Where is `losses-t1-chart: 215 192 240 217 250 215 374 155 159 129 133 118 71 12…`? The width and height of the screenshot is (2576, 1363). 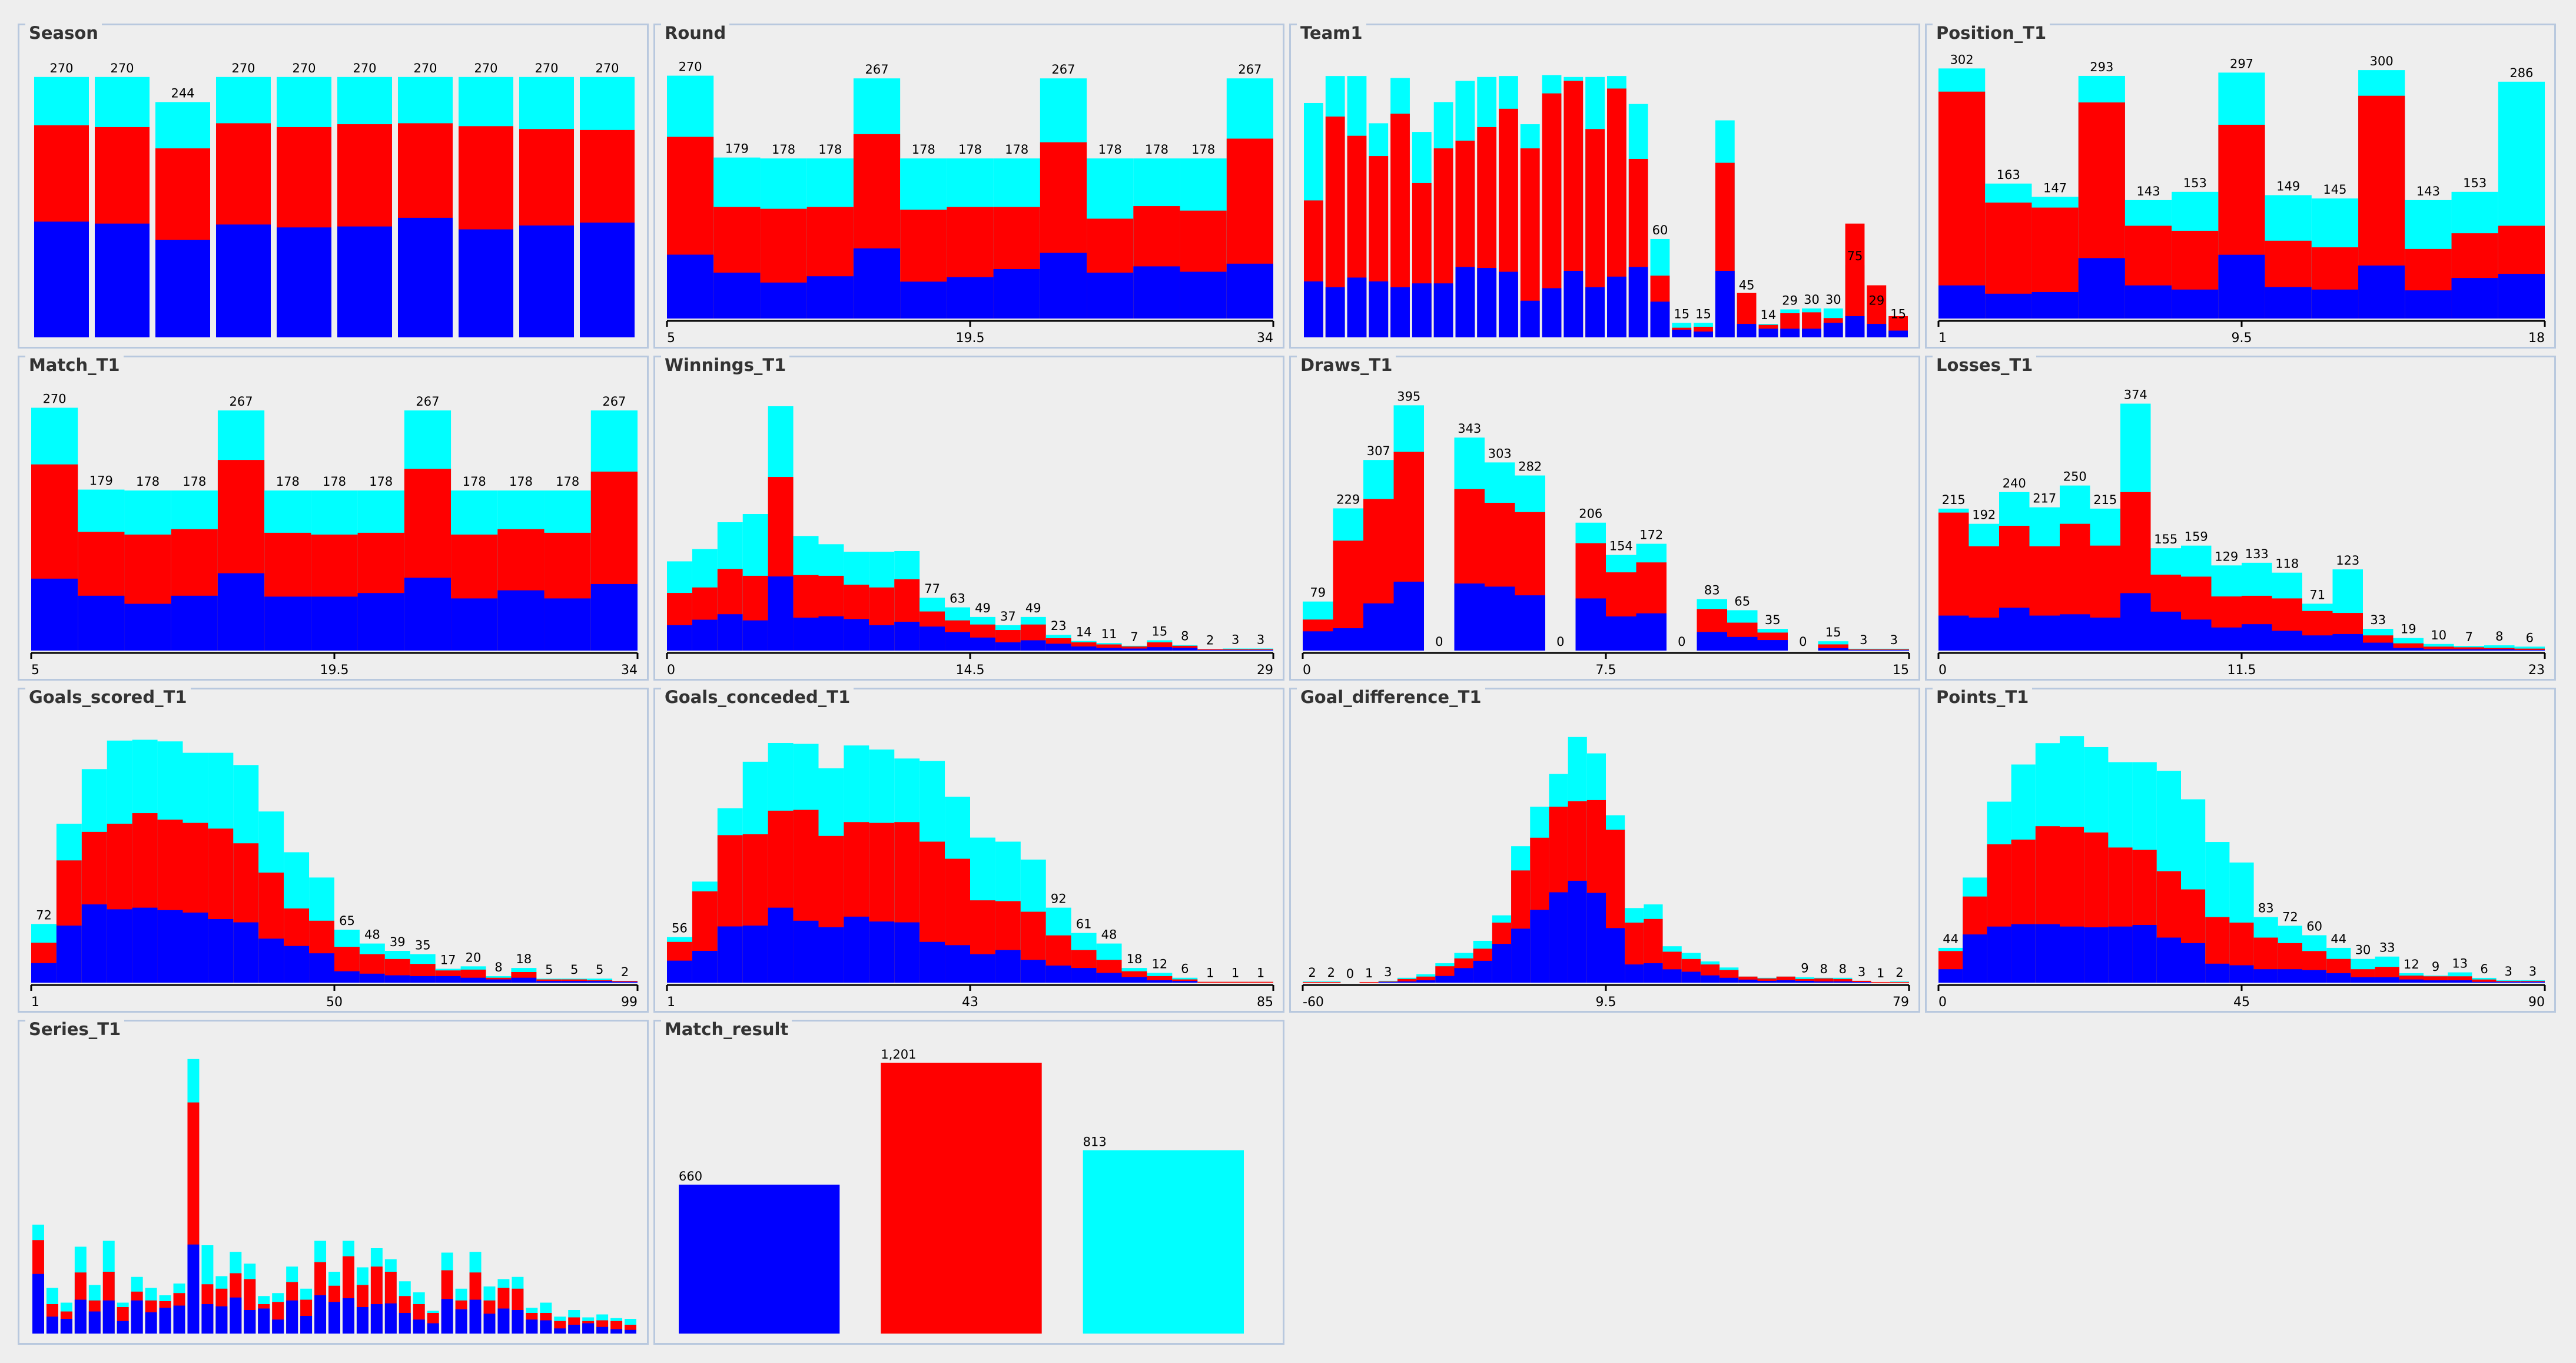
losses-t1-chart: 215 192 240 217 250 215 374 155 159 129 133 118 71 12… is located at coordinates (2242, 519).